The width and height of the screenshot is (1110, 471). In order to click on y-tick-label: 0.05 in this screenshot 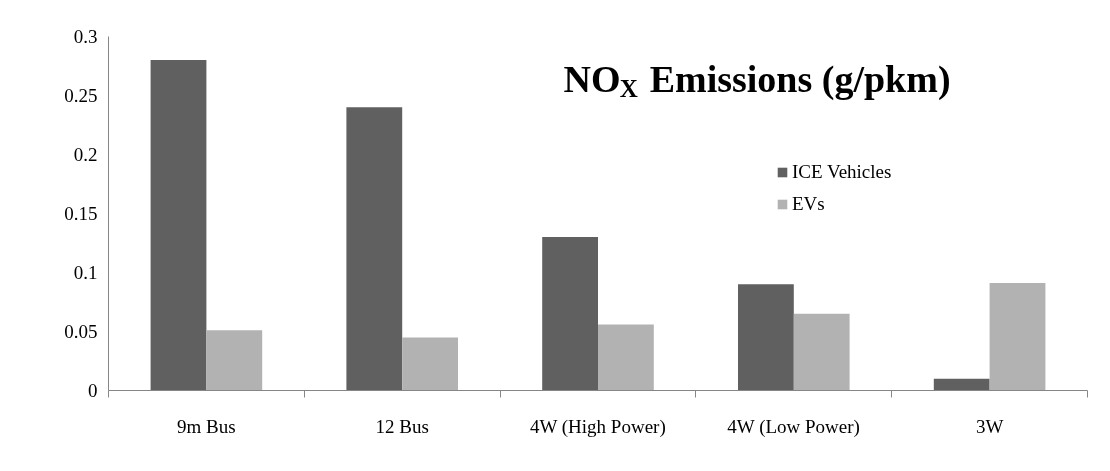, I will do `click(81, 331)`.